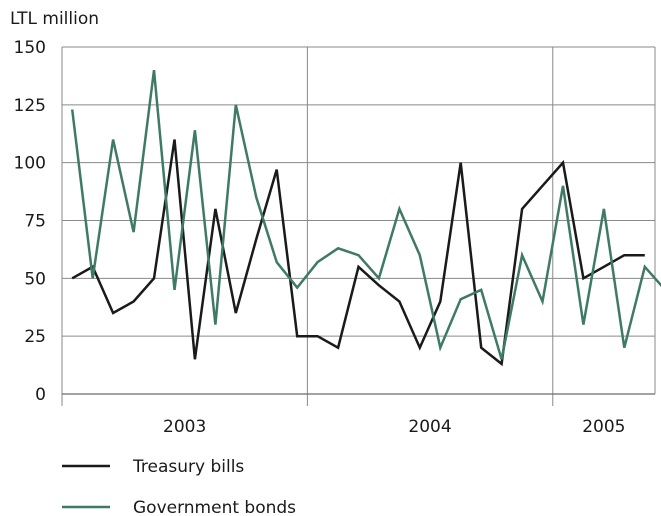 This screenshot has width=661, height=516. Describe the element at coordinates (30, 48) in the screenshot. I see `y-tick-label: 150` at that location.